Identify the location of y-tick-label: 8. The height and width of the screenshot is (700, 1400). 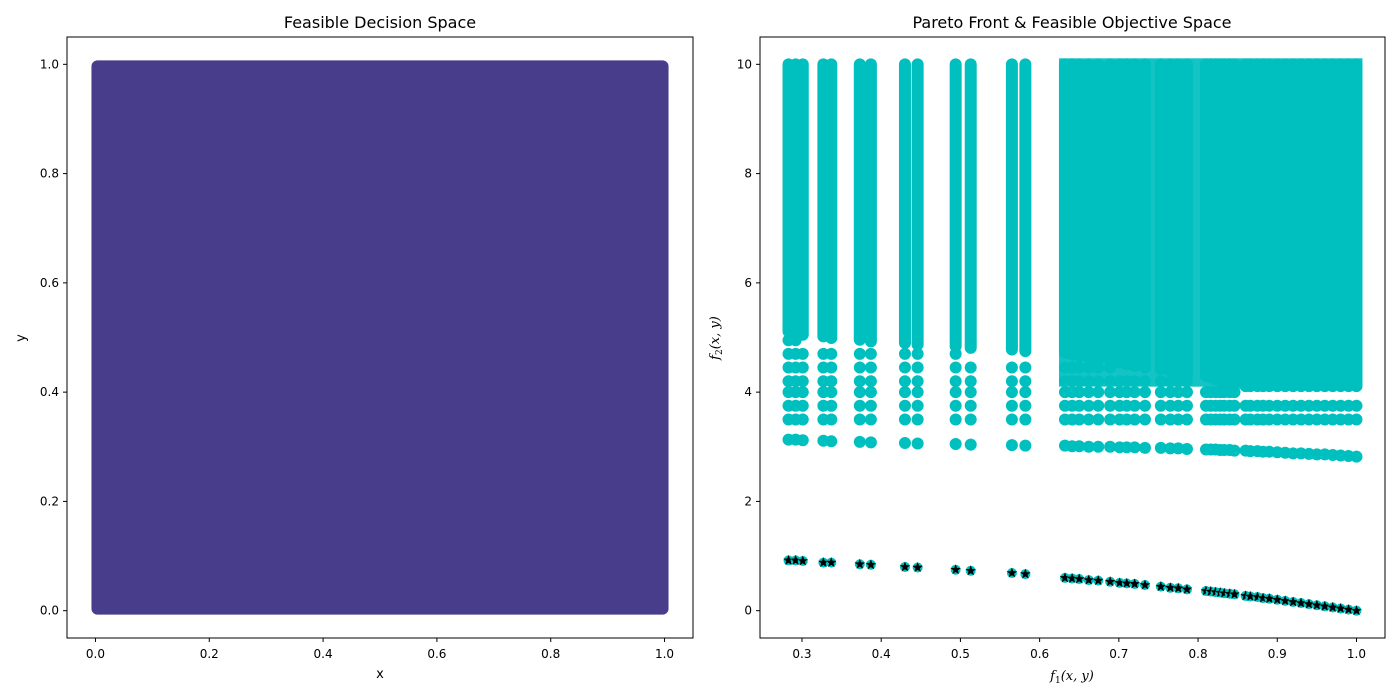
(748, 174).